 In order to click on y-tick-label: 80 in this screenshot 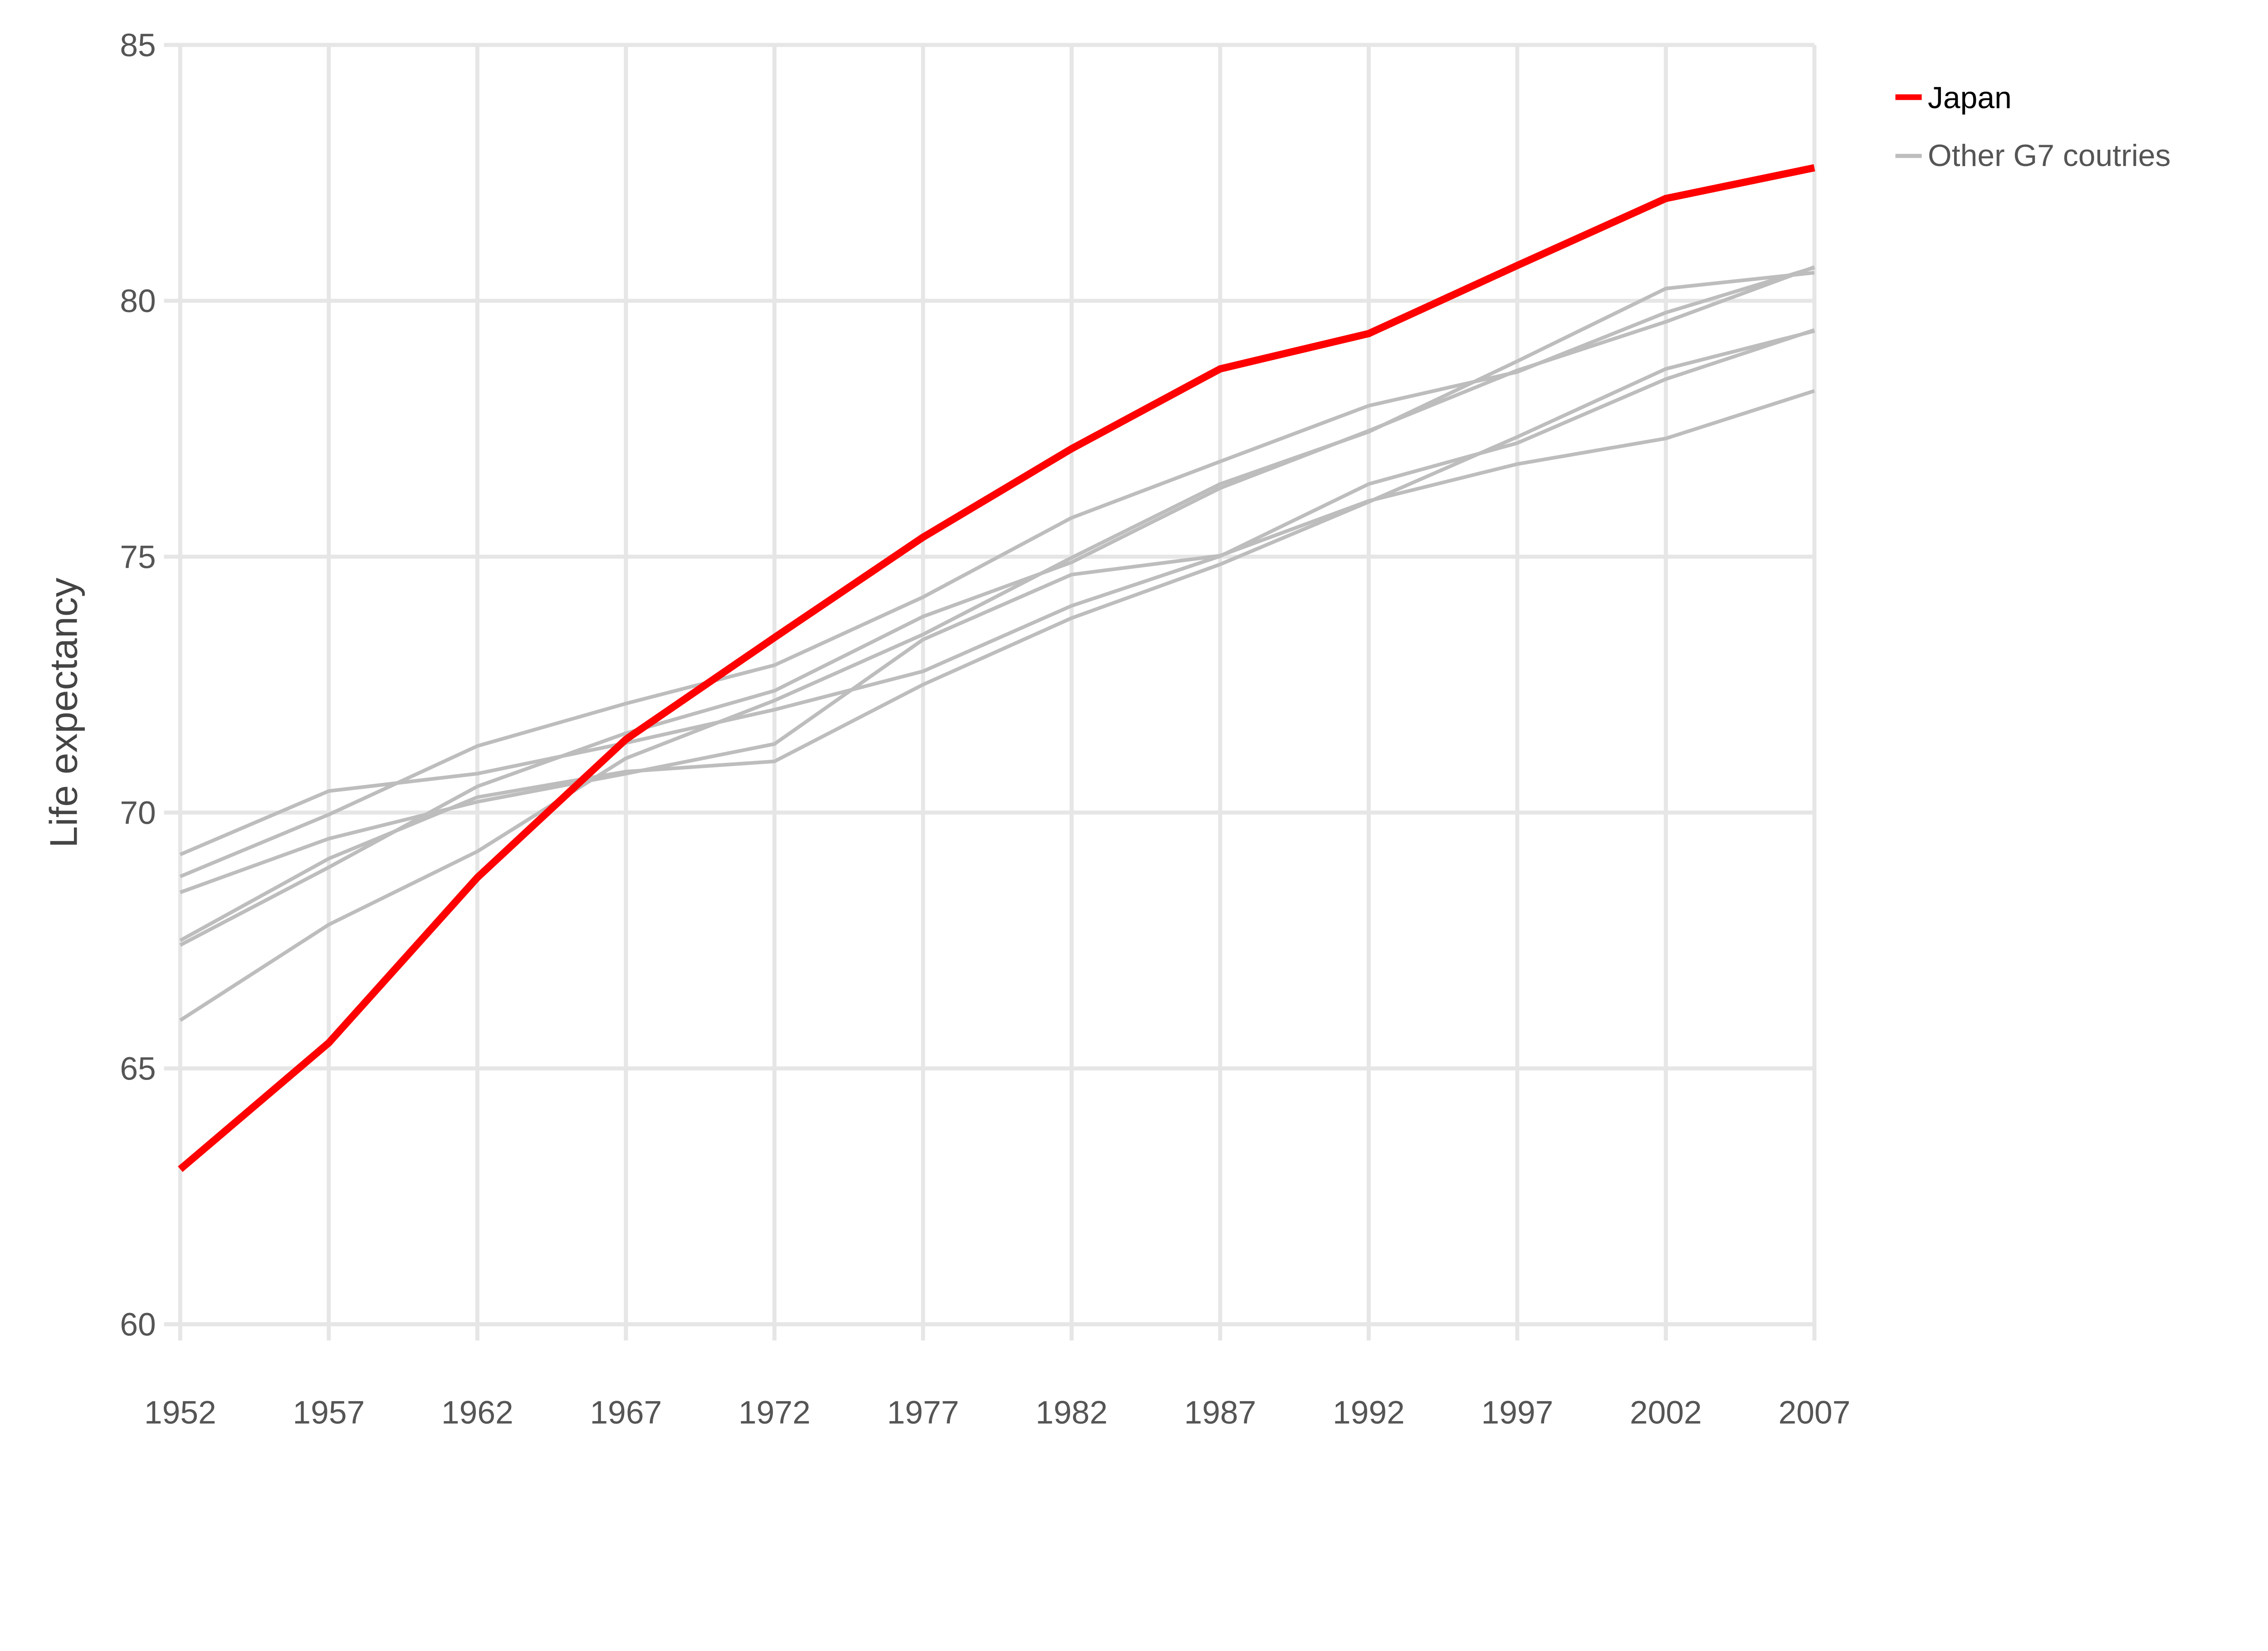, I will do `click(138, 301)`.